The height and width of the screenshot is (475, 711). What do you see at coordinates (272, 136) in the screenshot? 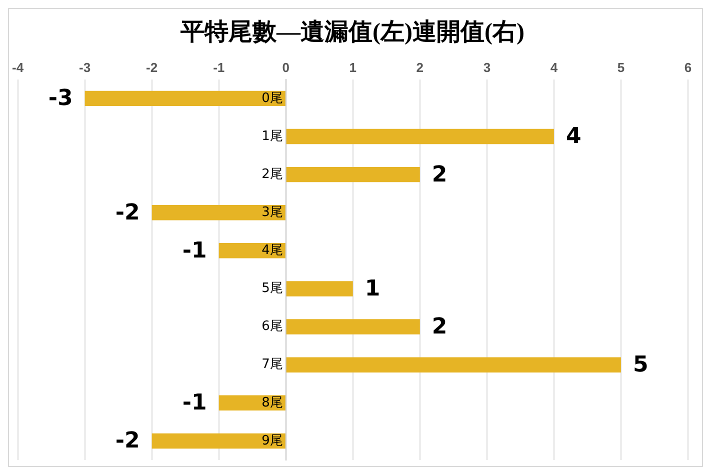
I see `y-tick-label: 1尾` at bounding box center [272, 136].